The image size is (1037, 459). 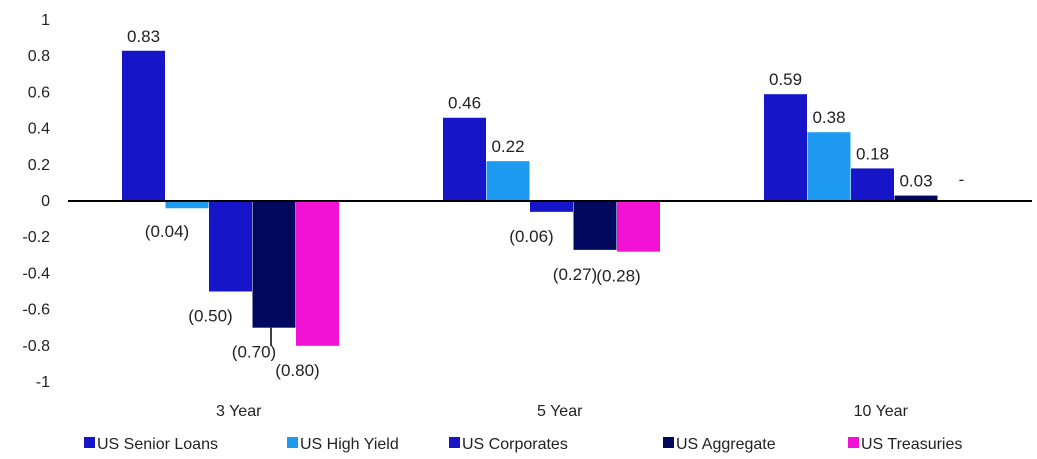 What do you see at coordinates (915, 181) in the screenshot?
I see `data-label: 0.03` at bounding box center [915, 181].